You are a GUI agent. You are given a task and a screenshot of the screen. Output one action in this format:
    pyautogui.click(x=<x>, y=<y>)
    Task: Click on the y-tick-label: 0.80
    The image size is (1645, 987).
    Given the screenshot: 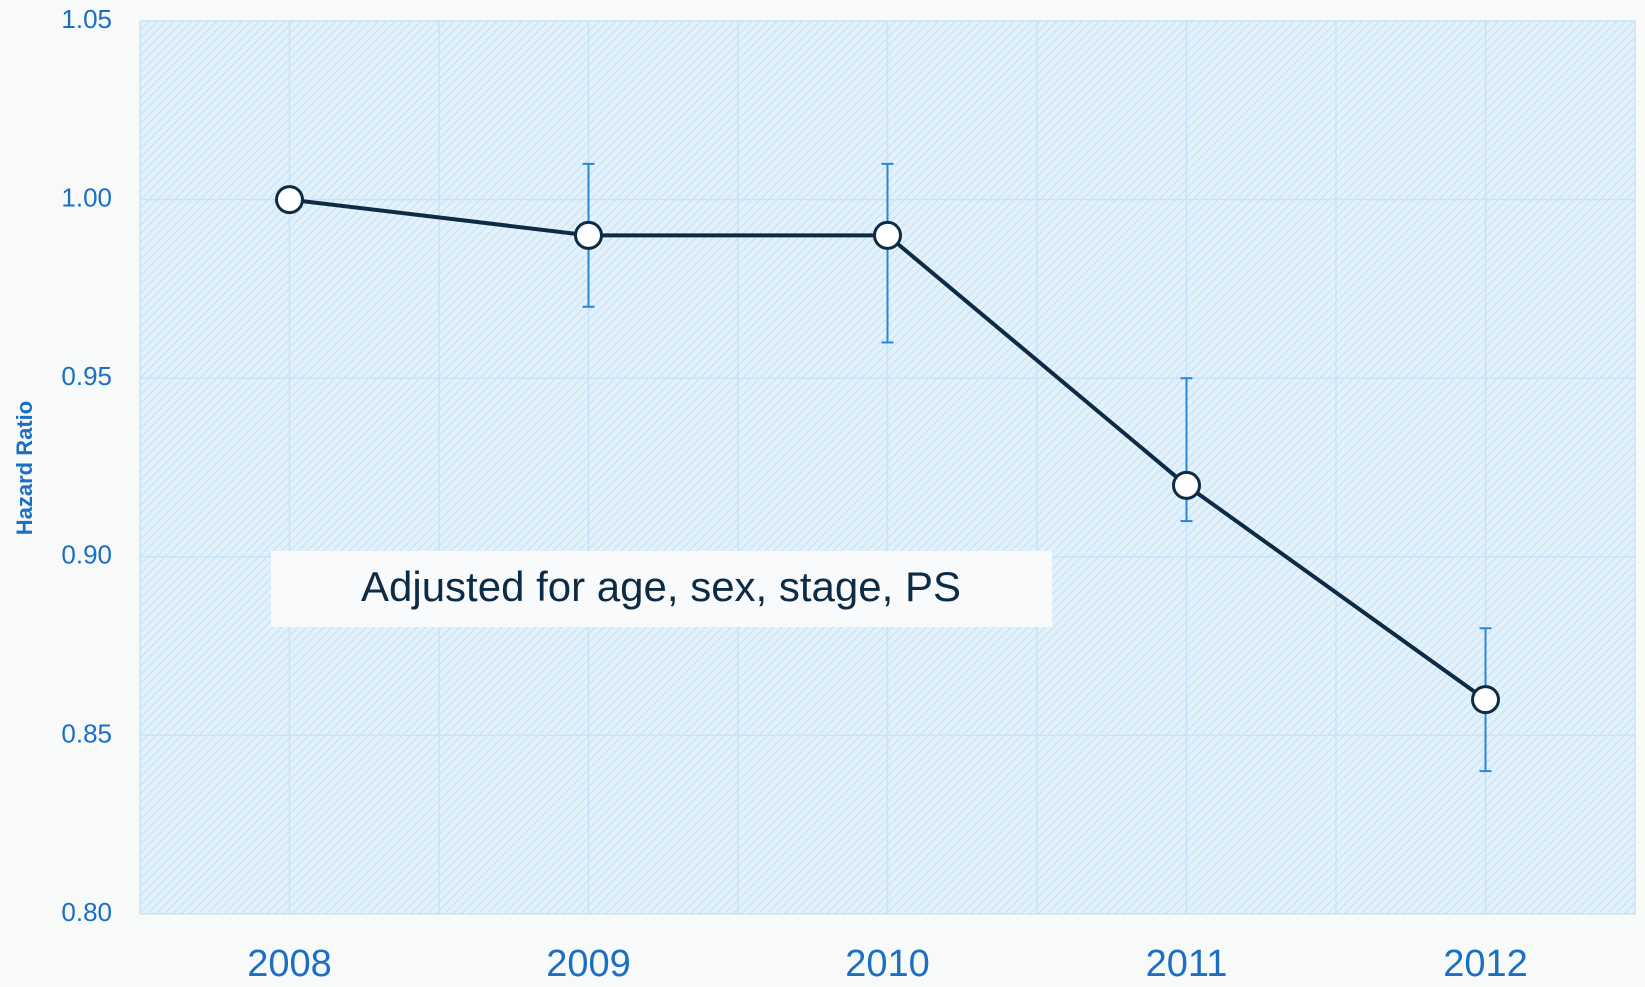 What is the action you would take?
    pyautogui.click(x=86, y=912)
    